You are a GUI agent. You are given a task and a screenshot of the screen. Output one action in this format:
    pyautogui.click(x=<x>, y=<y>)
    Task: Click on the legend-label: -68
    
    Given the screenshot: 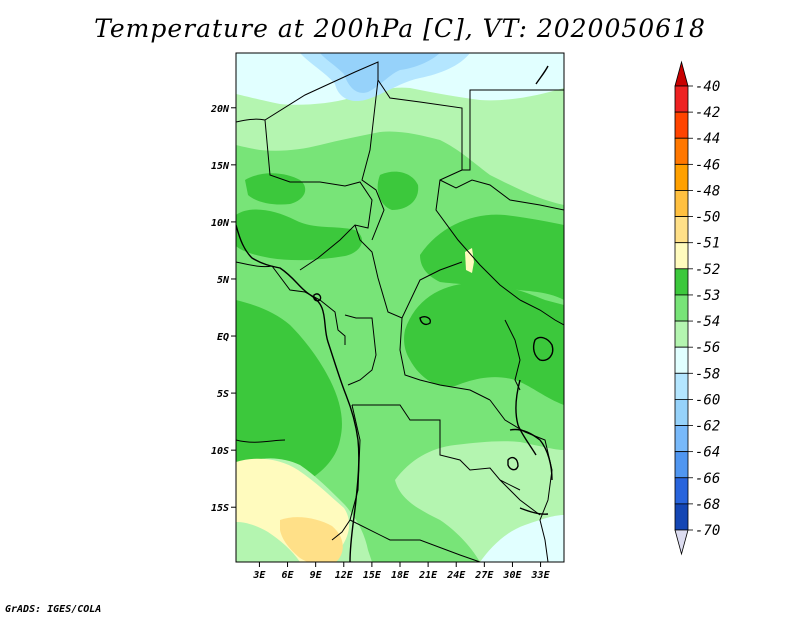 What is the action you would take?
    pyautogui.click(x=707, y=505)
    